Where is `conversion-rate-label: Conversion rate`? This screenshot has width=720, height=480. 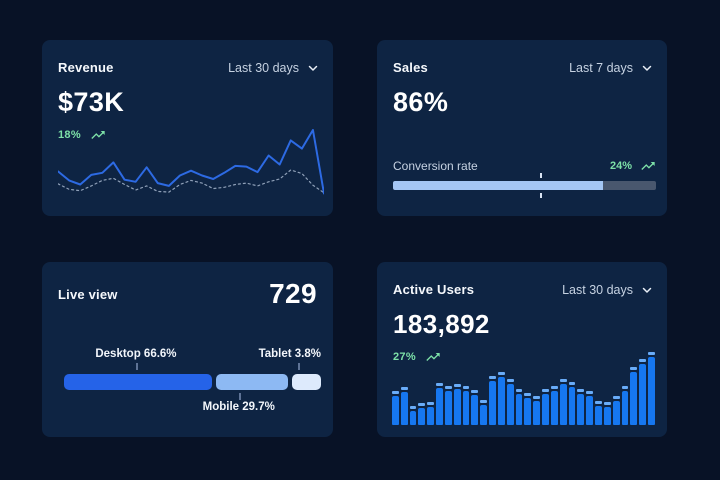 conversion-rate-label: Conversion rate is located at coordinates (435, 166).